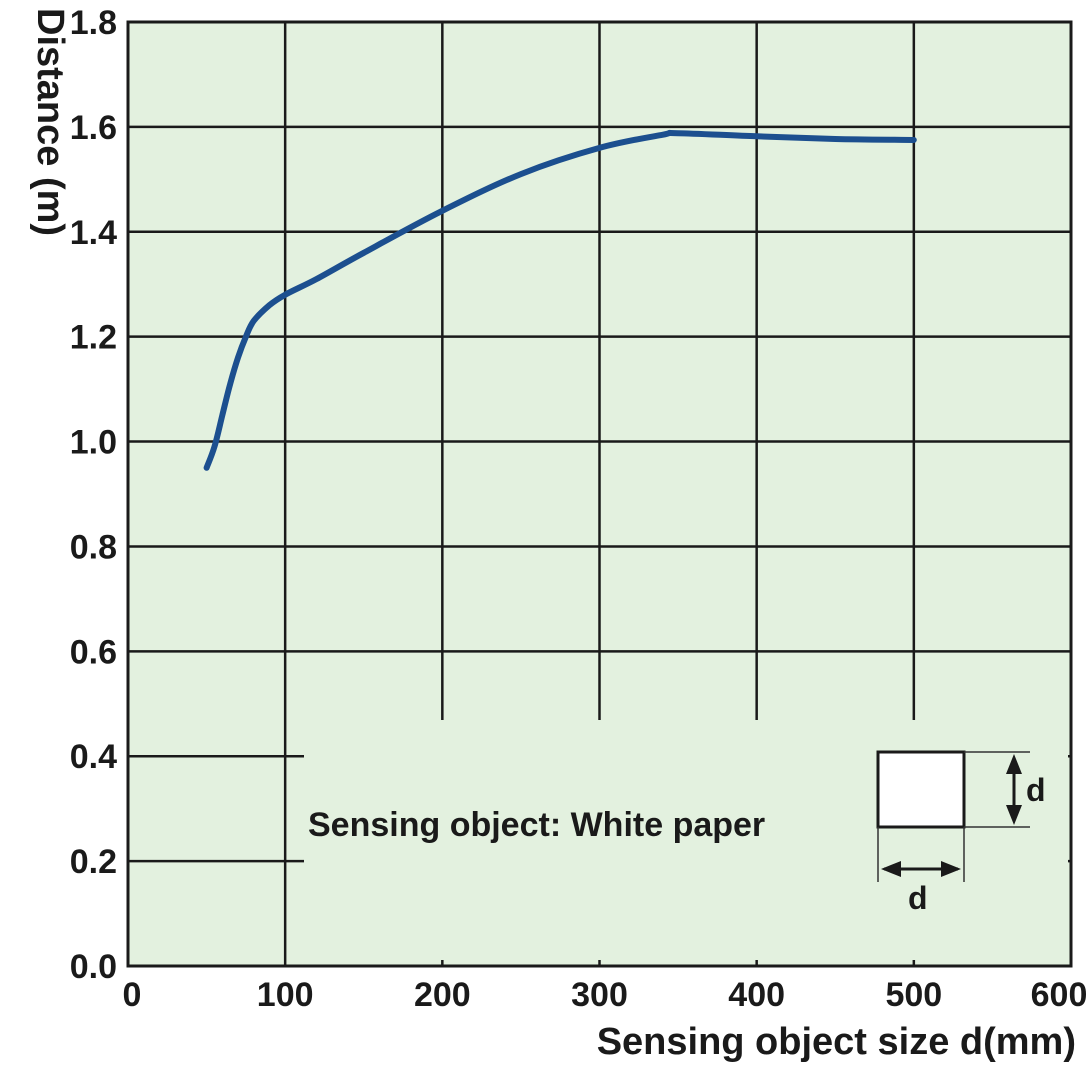  Describe the element at coordinates (913, 995) in the screenshot. I see `x-tick-label: 500` at that location.